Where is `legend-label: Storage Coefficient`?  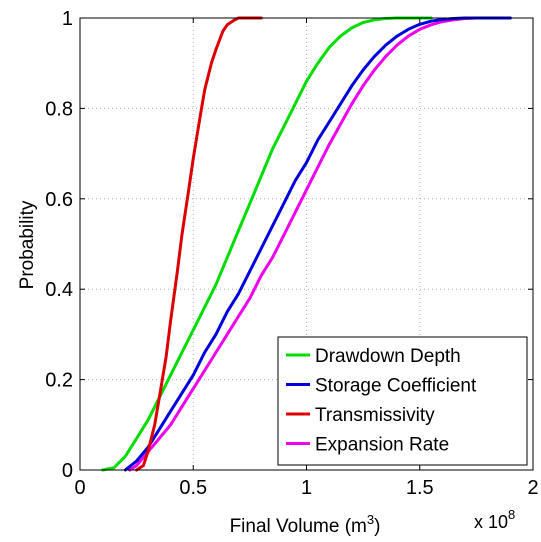
legend-label: Storage Coefficient is located at coordinates (396, 386).